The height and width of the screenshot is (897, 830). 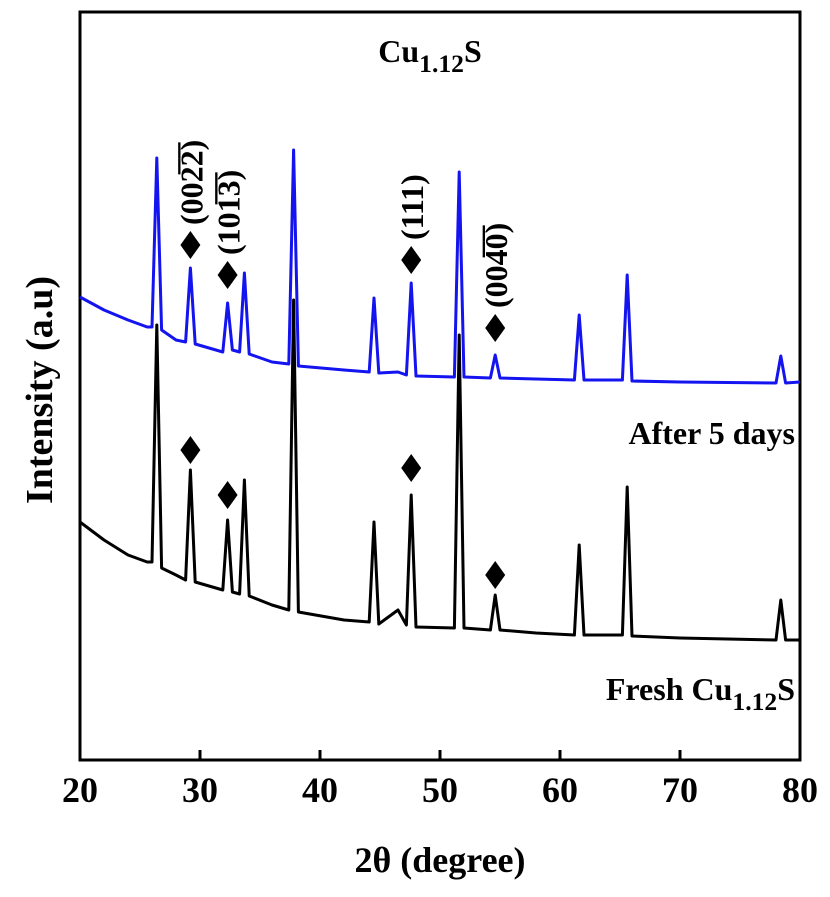 I want to click on y-axis-label: Intensity (a.u), so click(x=40, y=390).